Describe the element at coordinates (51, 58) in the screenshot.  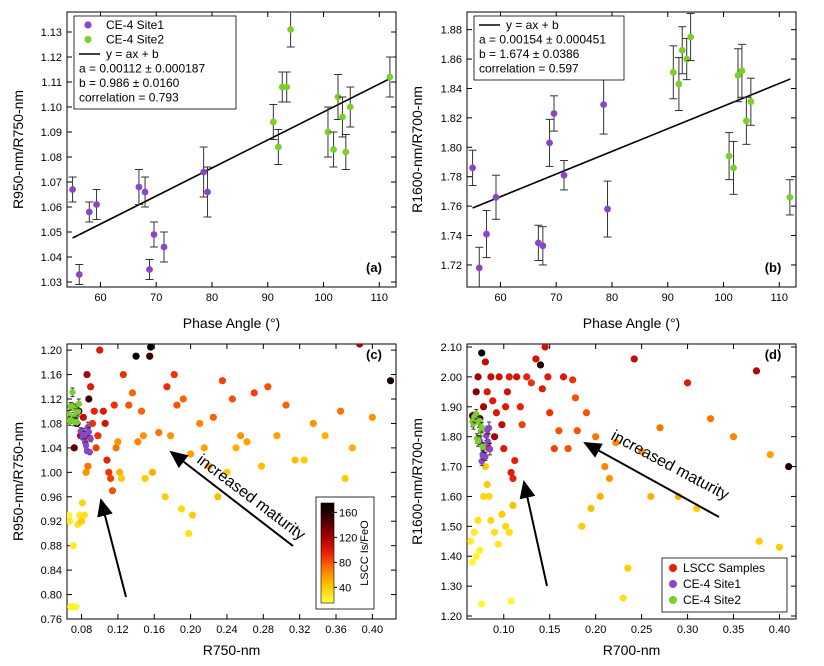
I see `y-tick-label: 1.12` at that location.